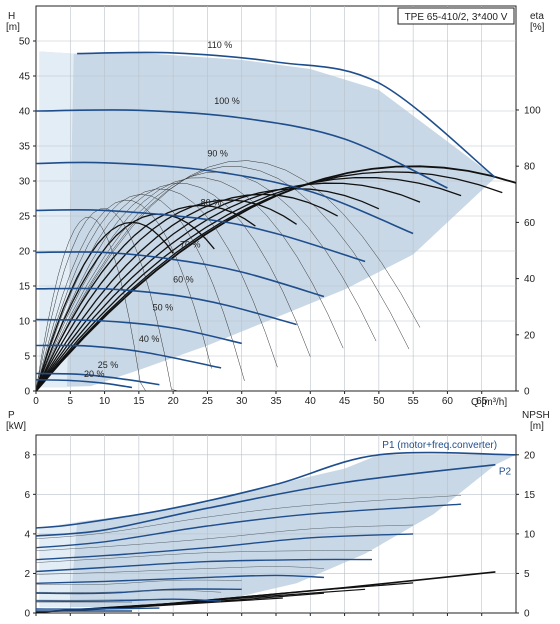  I want to click on y-tick-label: 50, so click(25, 42).